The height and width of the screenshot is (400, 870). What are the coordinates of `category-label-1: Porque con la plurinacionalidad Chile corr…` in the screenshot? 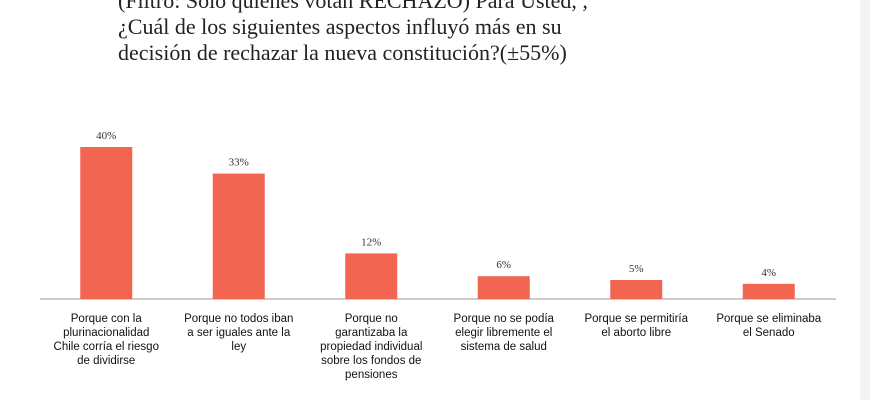 It's located at (106, 340).